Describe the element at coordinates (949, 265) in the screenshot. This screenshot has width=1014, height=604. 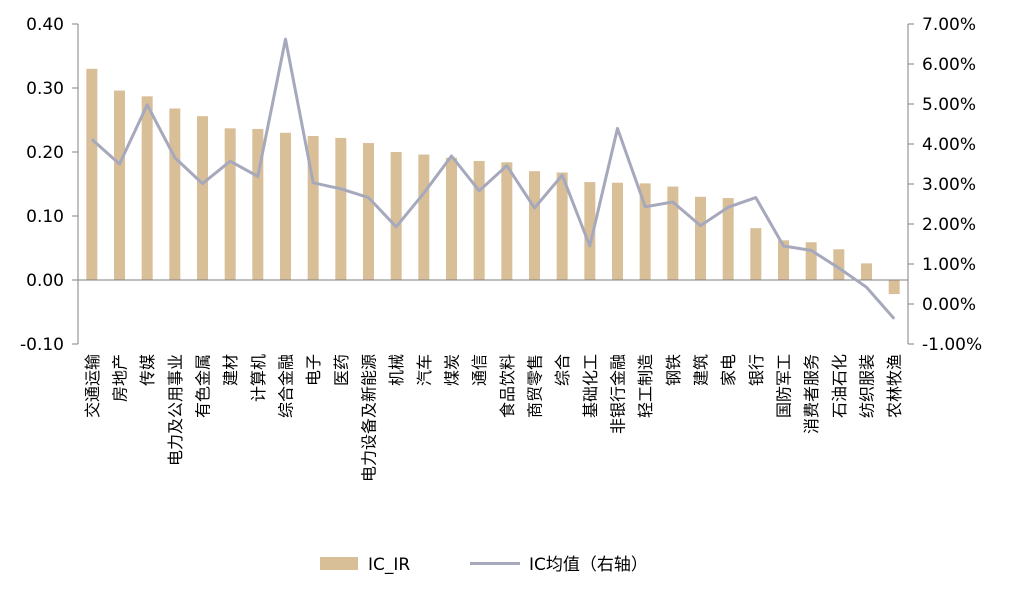
I see `right-tick-label: 1.00%` at that location.